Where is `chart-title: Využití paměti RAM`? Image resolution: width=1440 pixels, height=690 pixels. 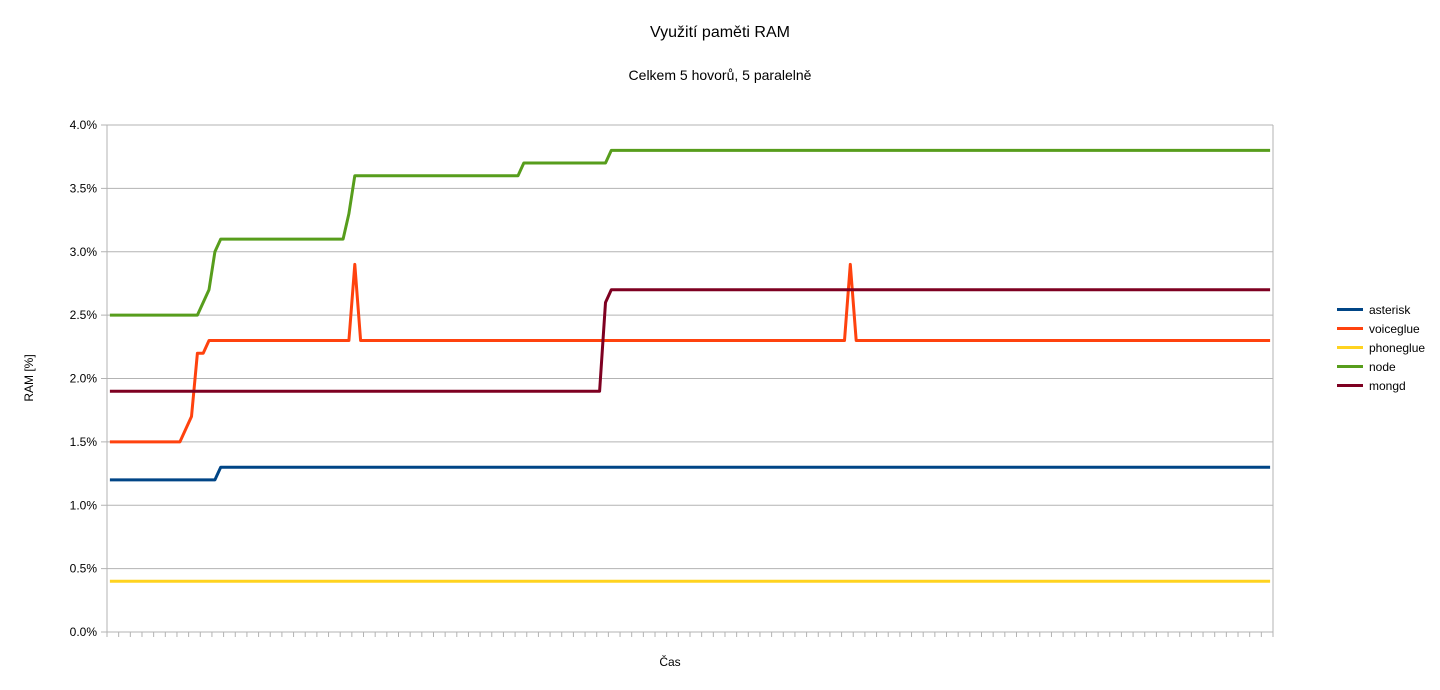
chart-title: Využití paměti RAM is located at coordinates (720, 32).